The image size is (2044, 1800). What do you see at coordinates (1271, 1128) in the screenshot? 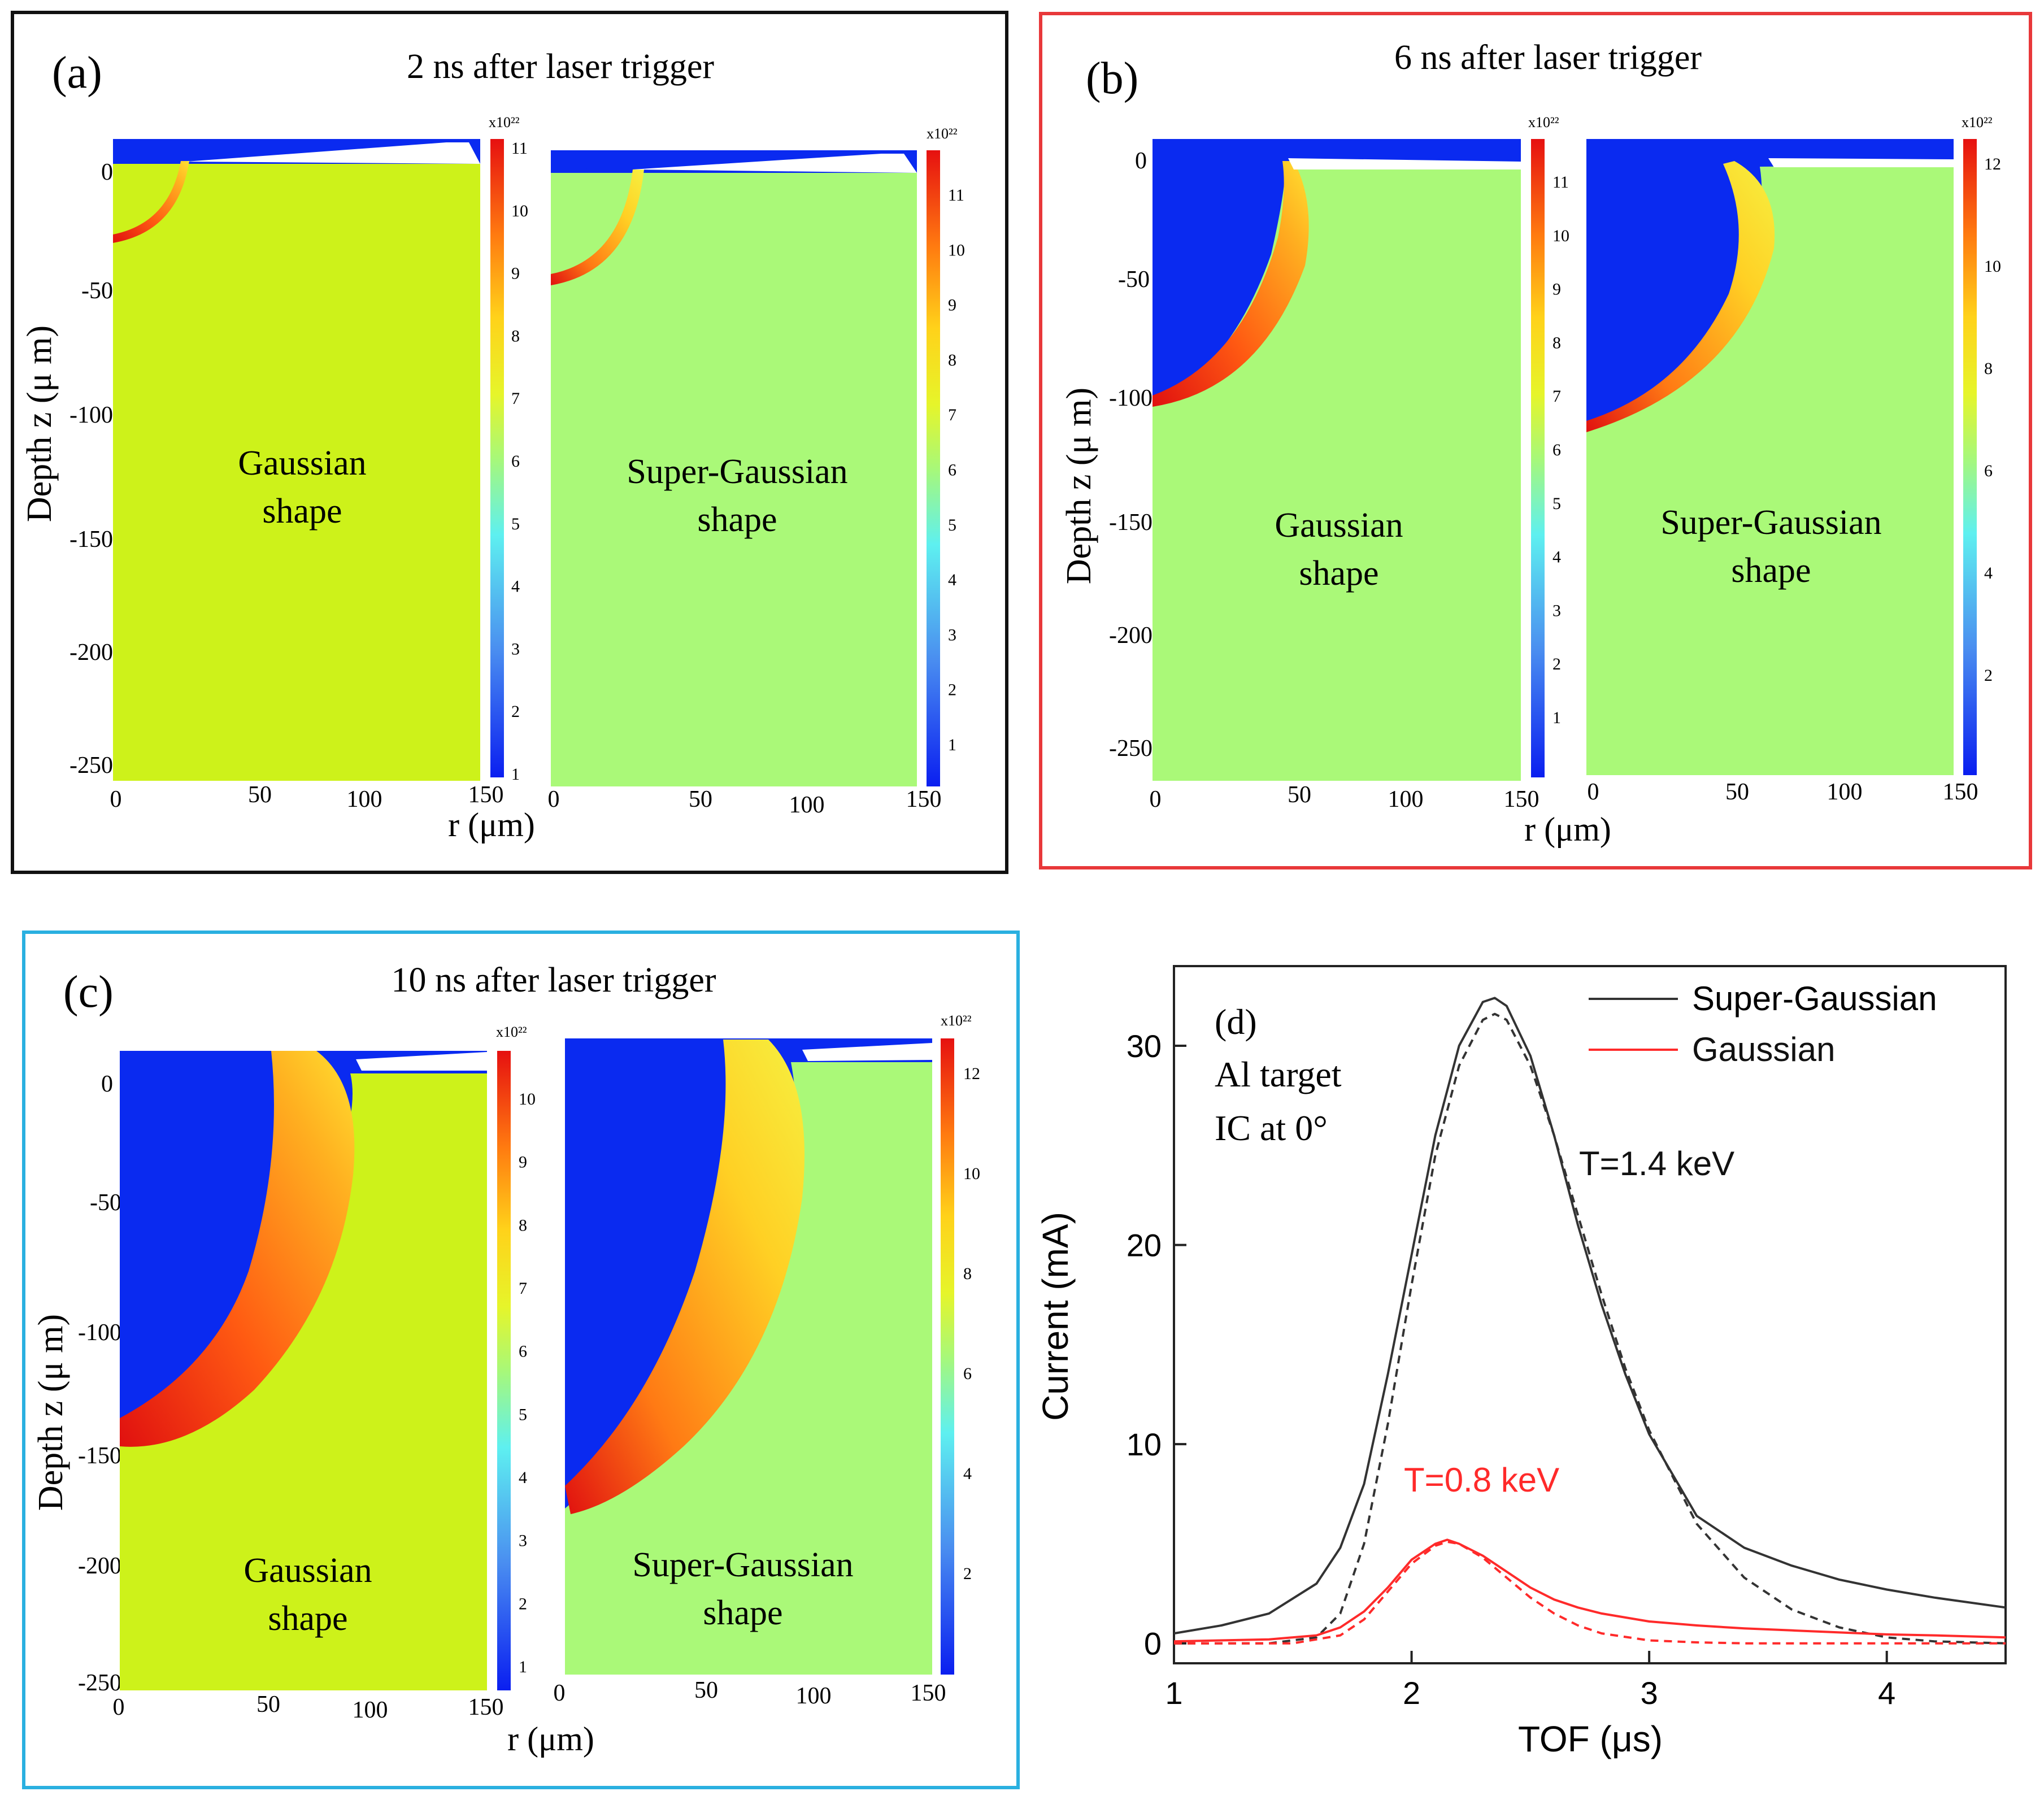
I see `annotation: IC at 0°` at bounding box center [1271, 1128].